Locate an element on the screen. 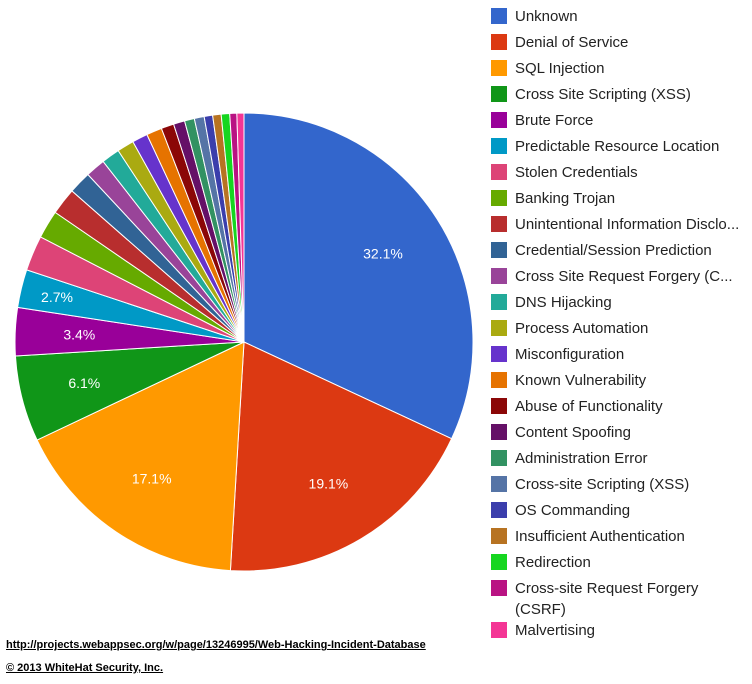 The width and height of the screenshot is (752, 684). legend-label: Predictable Resource Location is located at coordinates (617, 146).